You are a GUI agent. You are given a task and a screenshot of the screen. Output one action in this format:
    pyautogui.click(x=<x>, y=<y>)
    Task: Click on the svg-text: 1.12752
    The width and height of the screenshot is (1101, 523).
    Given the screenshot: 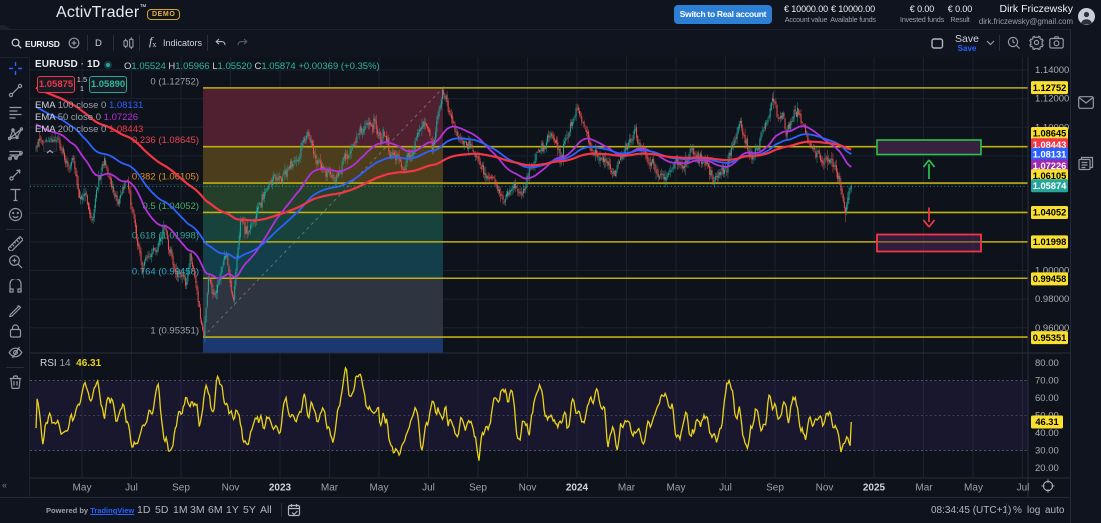 What is the action you would take?
    pyautogui.click(x=1050, y=88)
    